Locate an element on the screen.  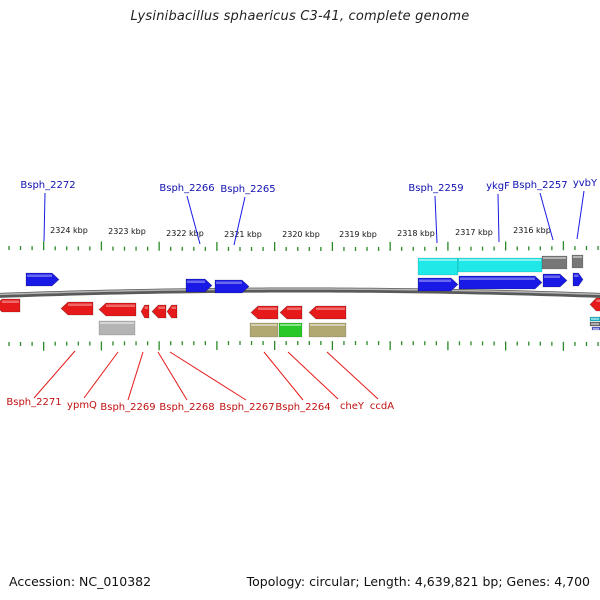
feature-track is located at coordinates (349, 296).